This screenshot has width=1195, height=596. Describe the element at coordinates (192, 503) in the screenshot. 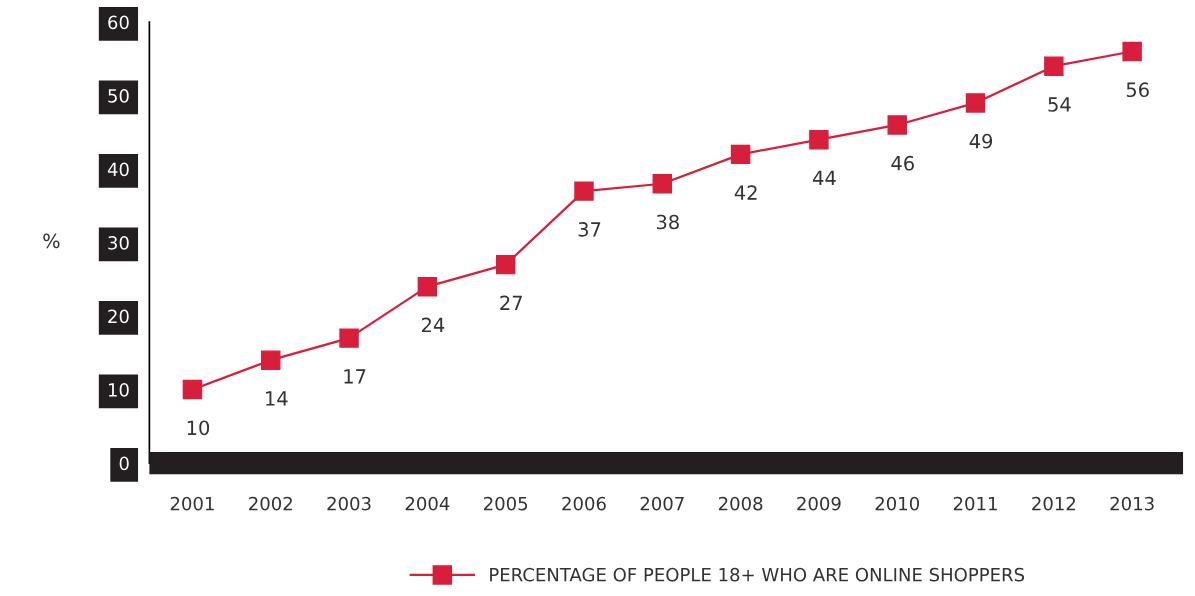

I see `x-tick-label: 2001` at that location.